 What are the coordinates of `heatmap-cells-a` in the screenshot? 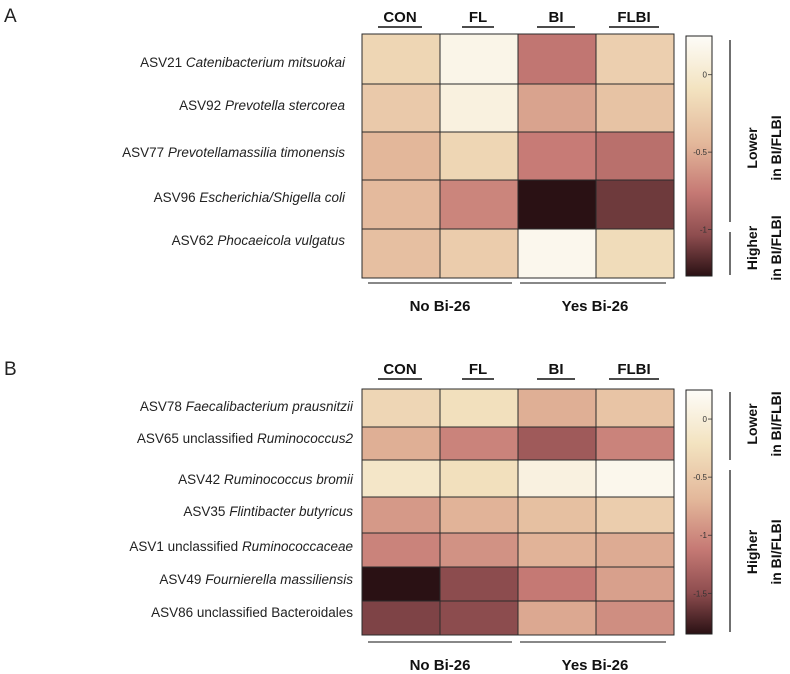 It's located at (518, 156).